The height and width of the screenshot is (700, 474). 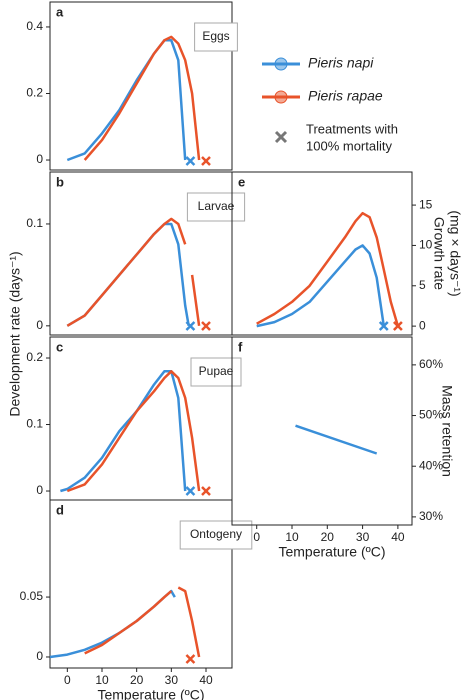 What do you see at coordinates (240, 346) in the screenshot?
I see `panel-label: f` at bounding box center [240, 346].